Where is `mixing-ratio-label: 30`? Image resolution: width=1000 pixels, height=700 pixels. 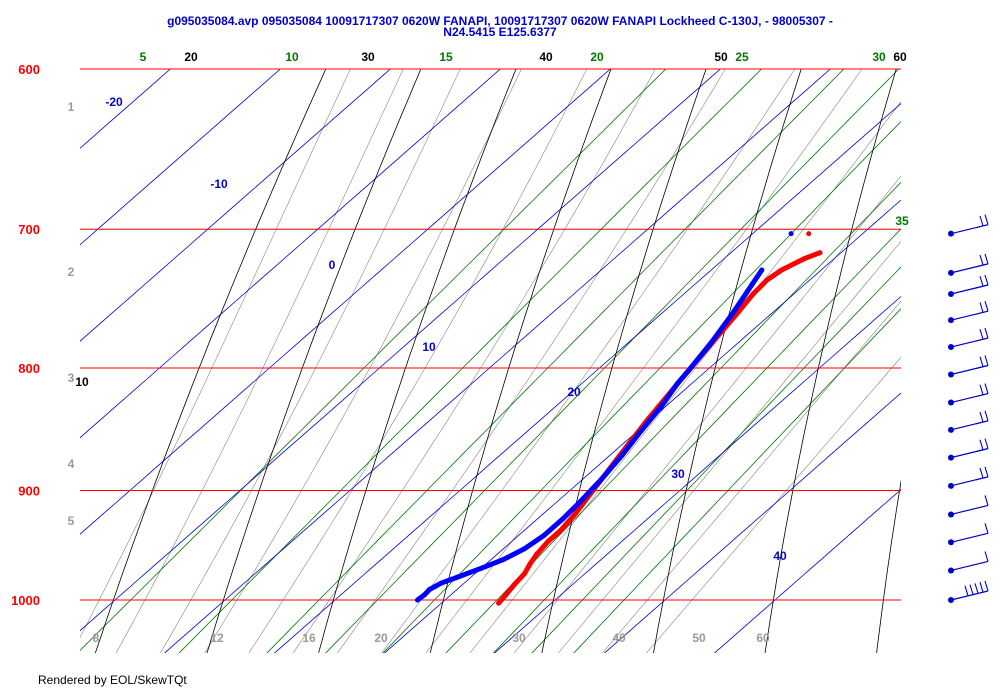
mixing-ratio-label: 30 is located at coordinates (879, 57).